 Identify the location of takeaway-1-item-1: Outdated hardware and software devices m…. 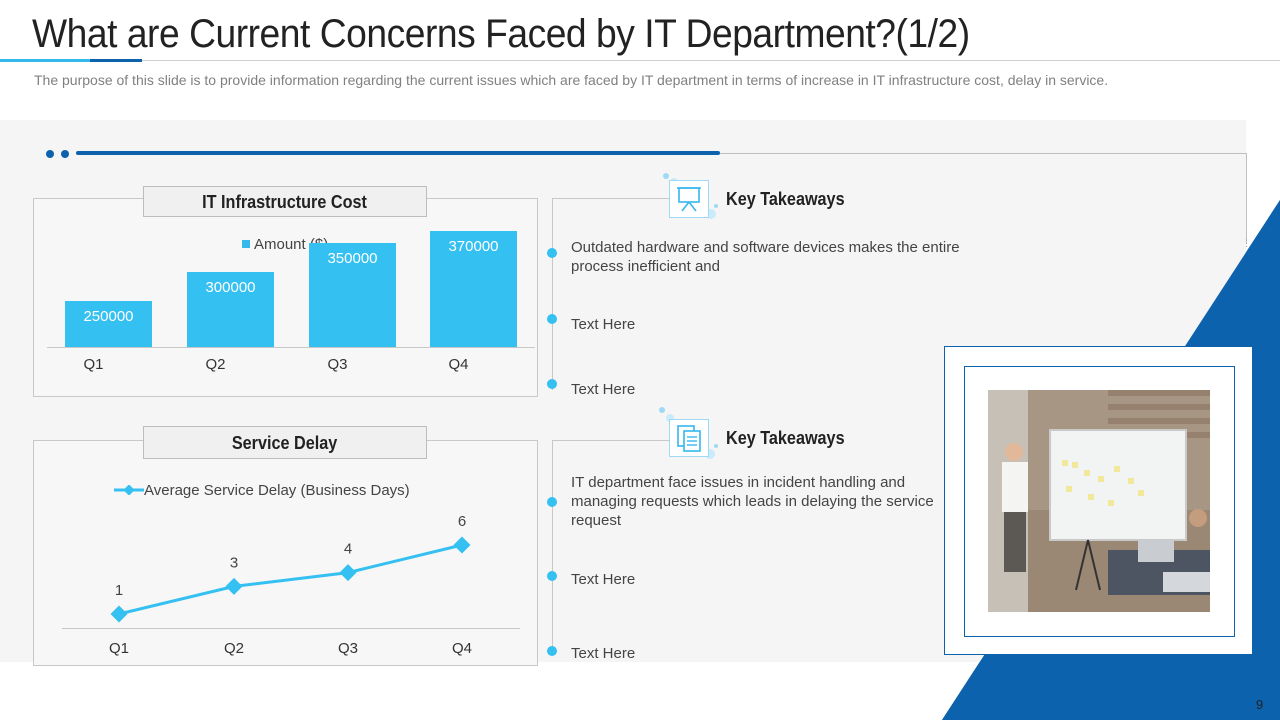
(765, 257).